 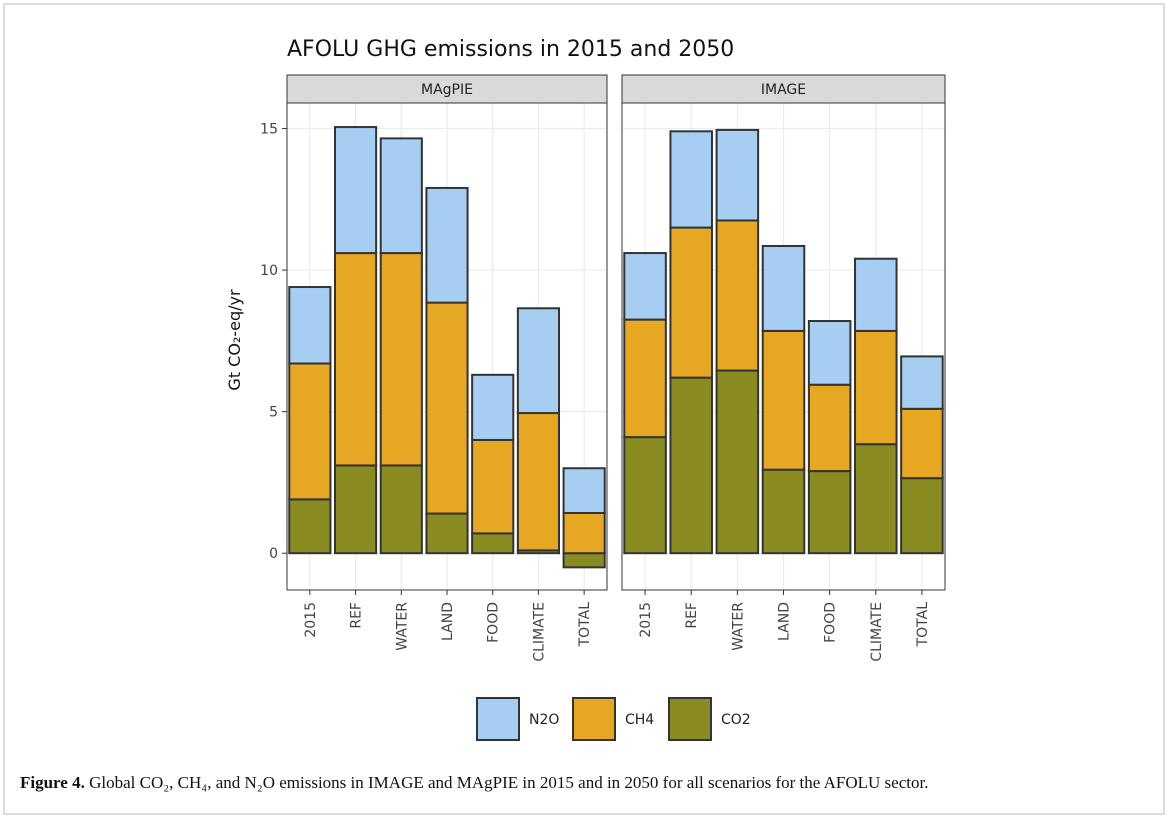 What do you see at coordinates (783, 90) in the screenshot?
I see `panel-title: IMAGE` at bounding box center [783, 90].